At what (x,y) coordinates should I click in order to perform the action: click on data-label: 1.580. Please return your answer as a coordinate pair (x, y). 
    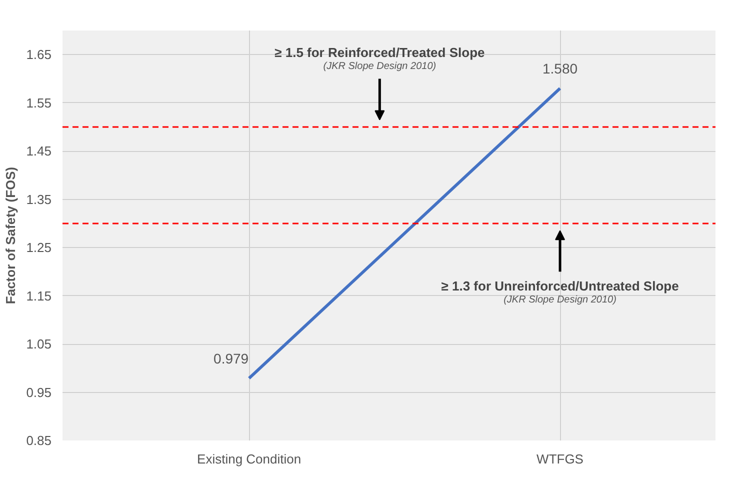
    Looking at the image, I should click on (560, 68).